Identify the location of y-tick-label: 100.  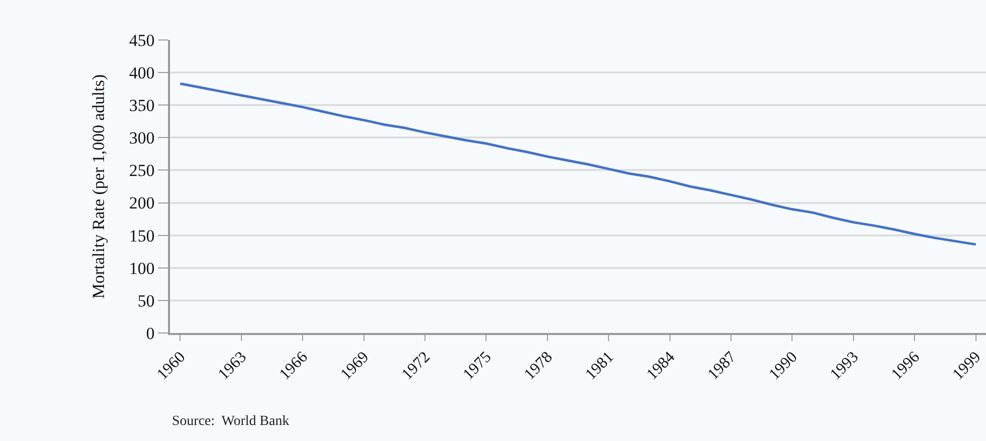
(142, 268).